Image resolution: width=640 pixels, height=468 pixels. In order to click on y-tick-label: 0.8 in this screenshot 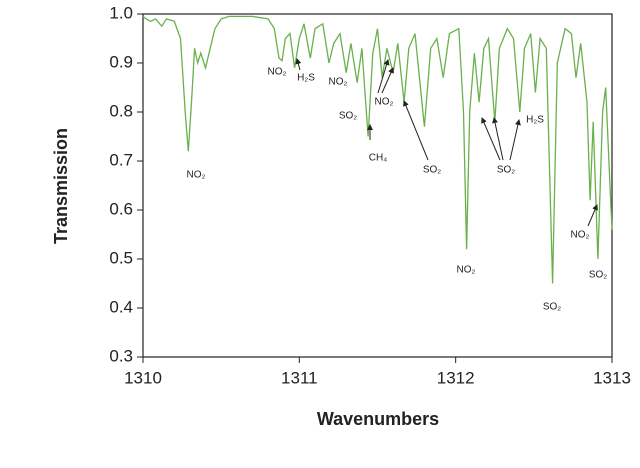, I will do `click(121, 110)`.